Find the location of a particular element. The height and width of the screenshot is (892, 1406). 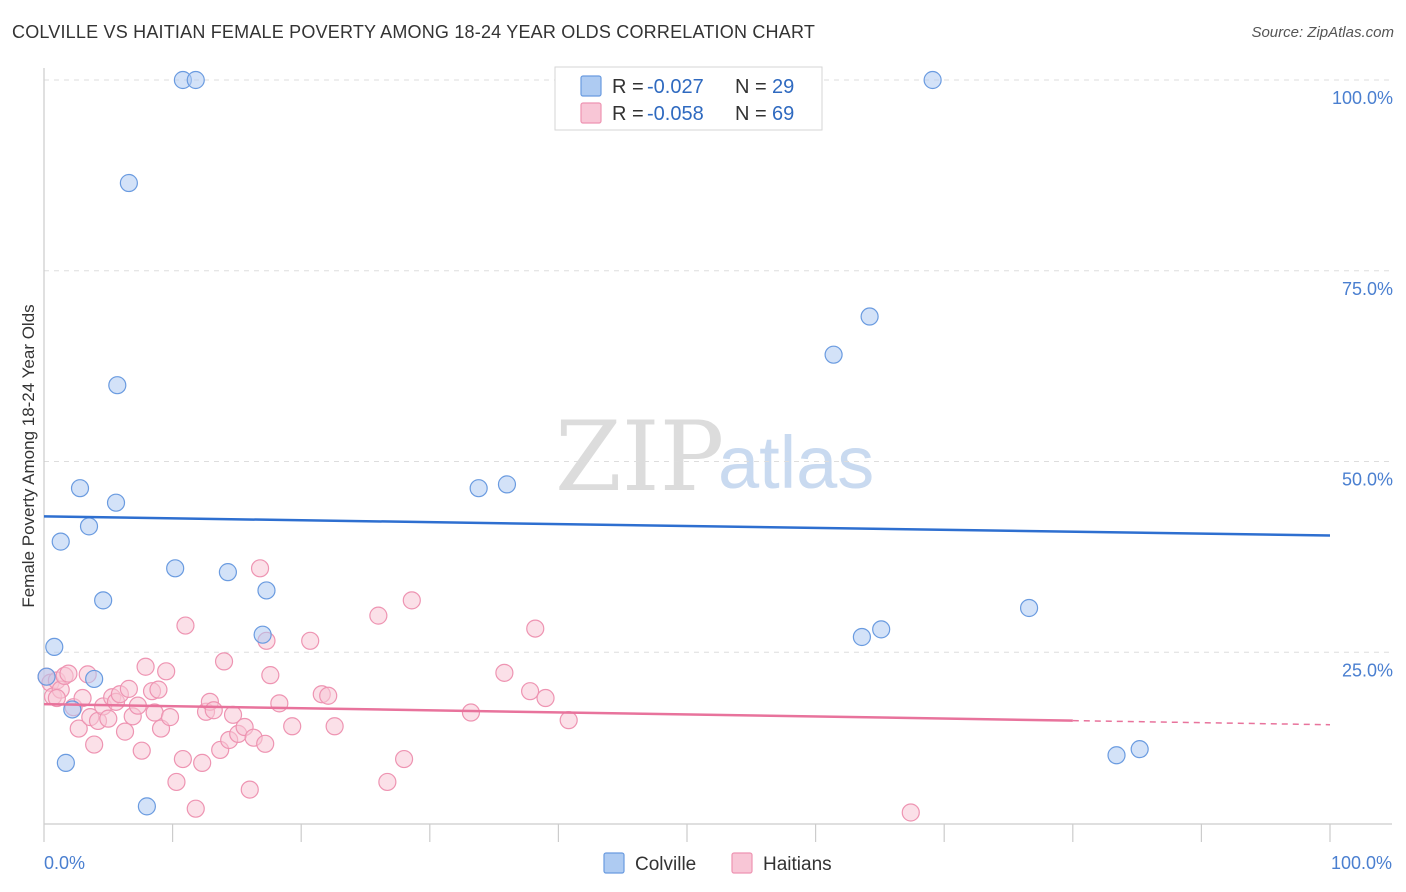

trend-line-colville is located at coordinates (687, 526).